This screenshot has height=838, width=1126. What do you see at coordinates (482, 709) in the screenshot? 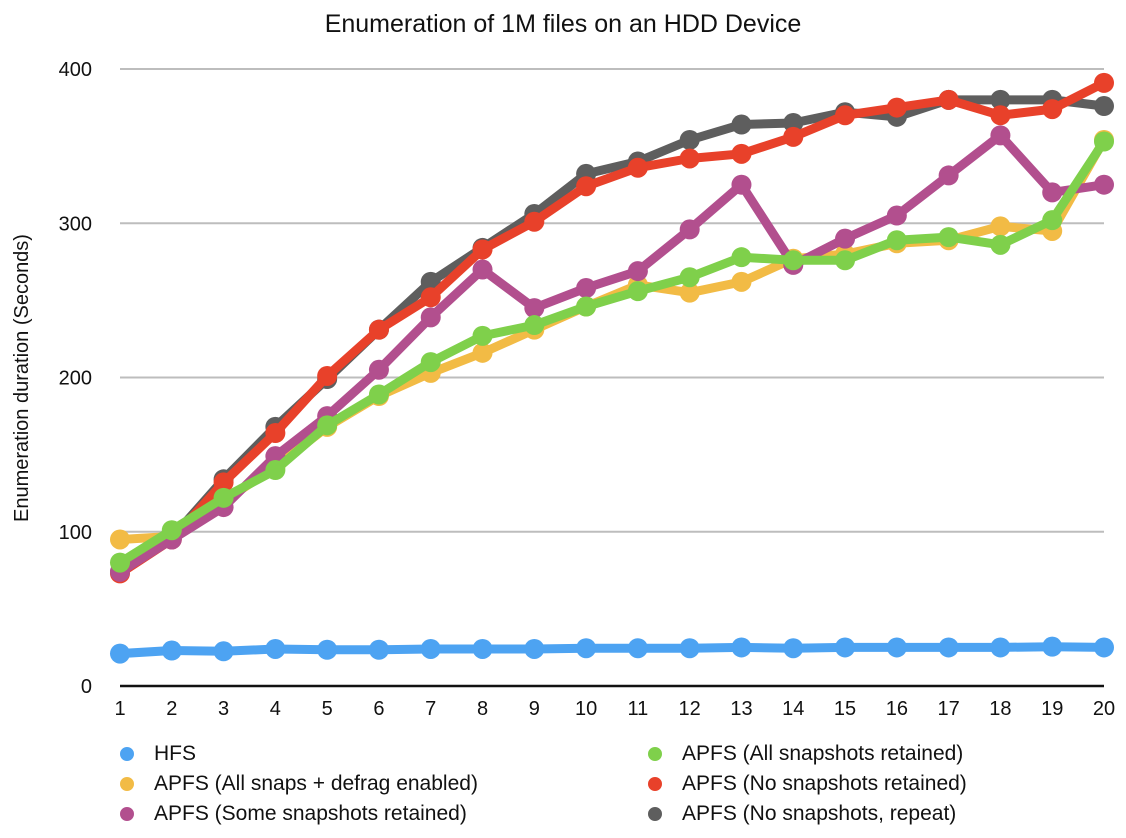
I see `x-tick-label: 8` at bounding box center [482, 709].